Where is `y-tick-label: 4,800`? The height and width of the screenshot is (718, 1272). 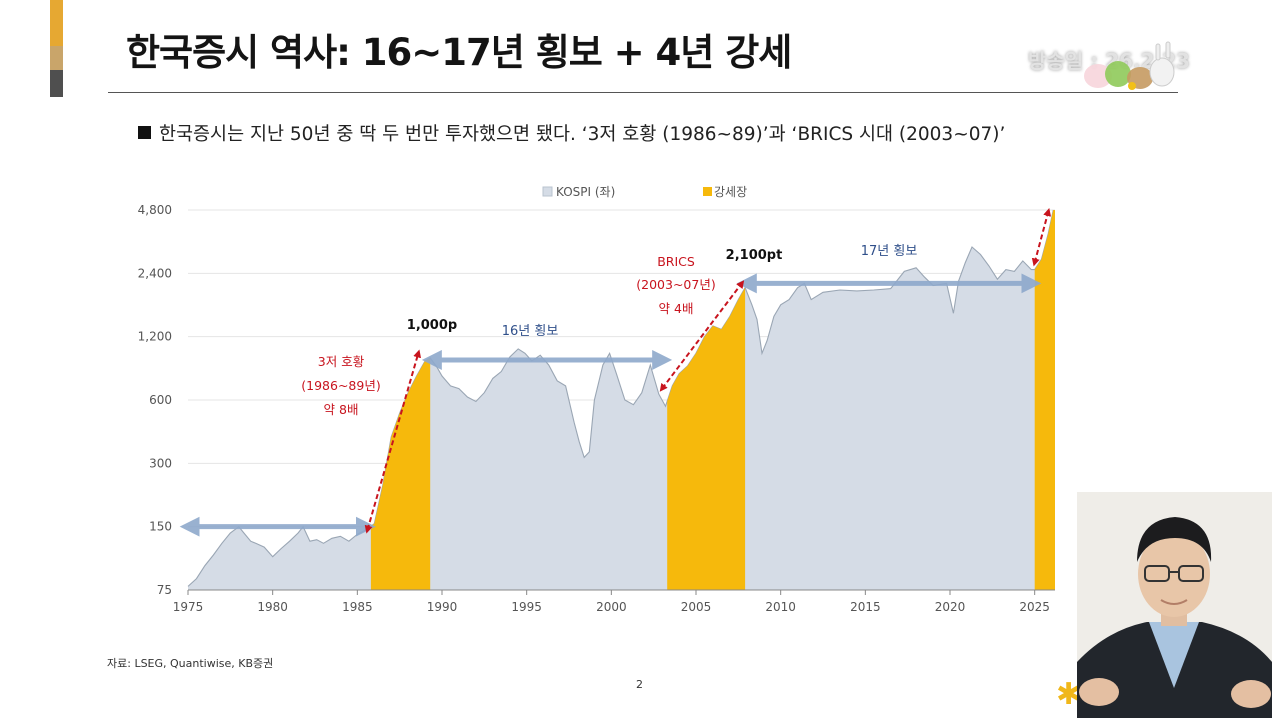
y-tick-label: 4,800 is located at coordinates (155, 210).